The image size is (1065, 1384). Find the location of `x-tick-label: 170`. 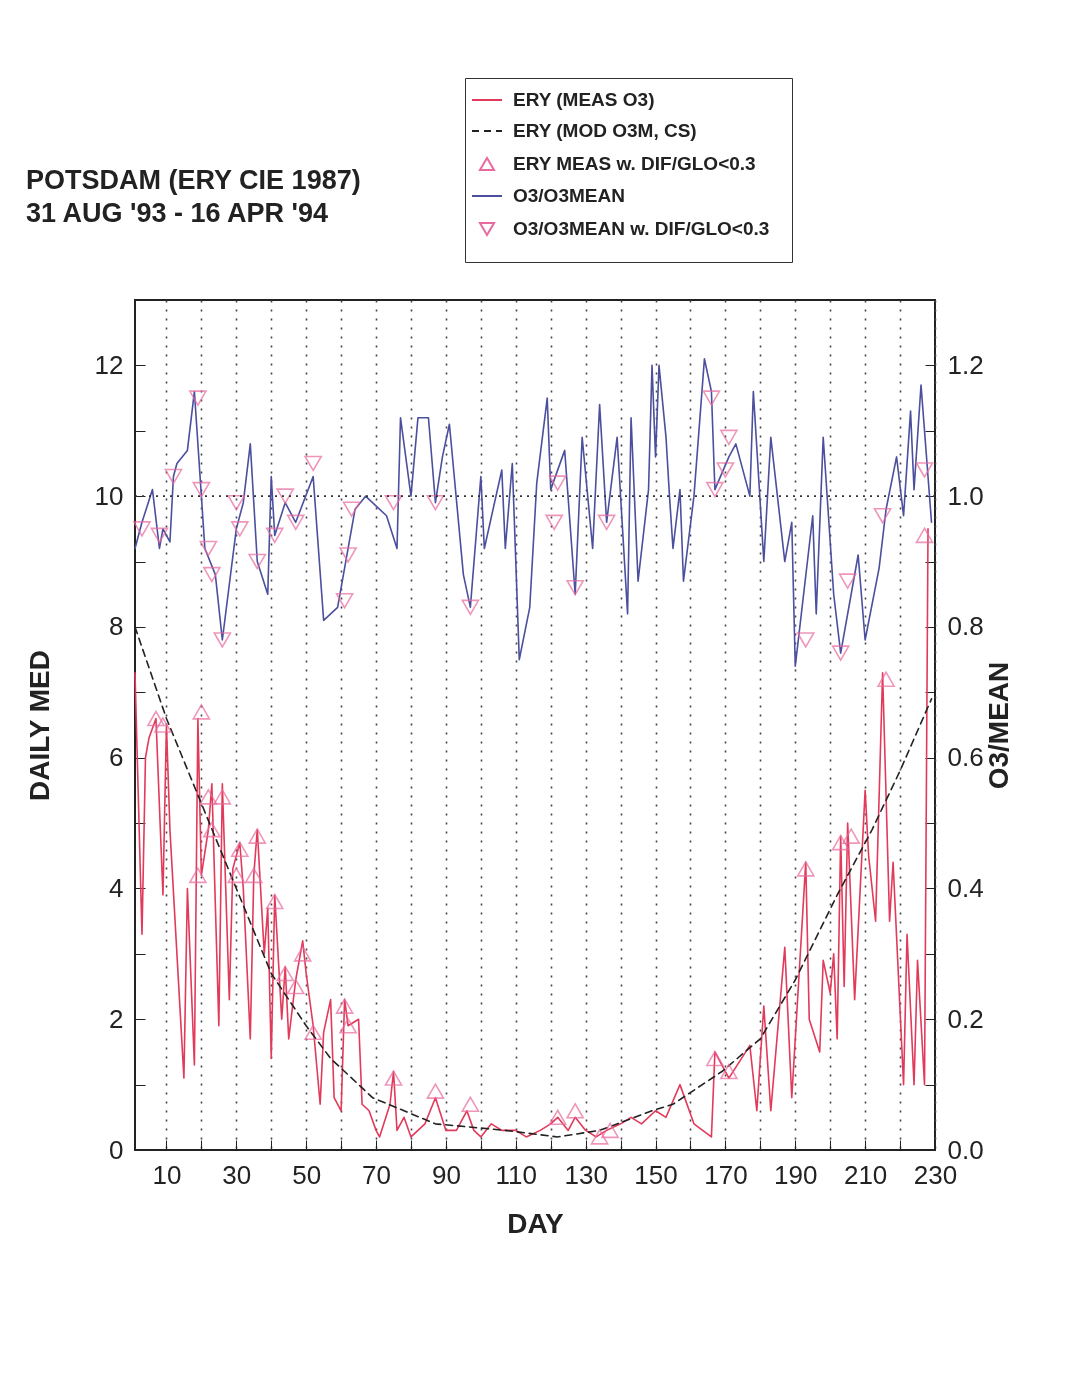

x-tick-label: 170 is located at coordinates (726, 1174).